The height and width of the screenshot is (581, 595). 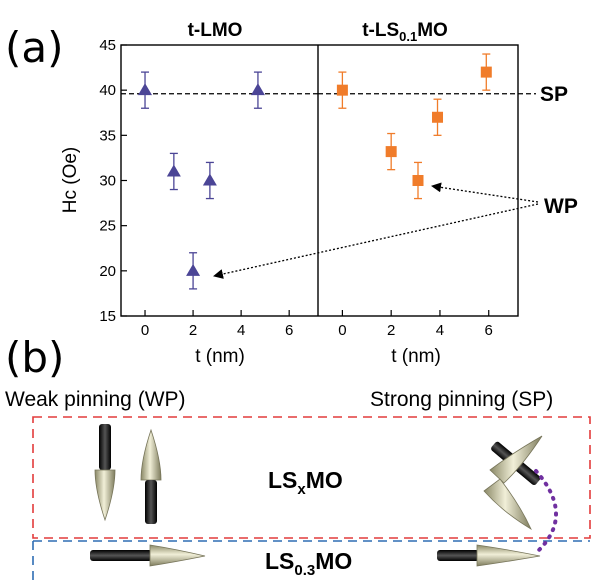 What do you see at coordinates (107, 226) in the screenshot?
I see `y-tick-label: 25` at bounding box center [107, 226].